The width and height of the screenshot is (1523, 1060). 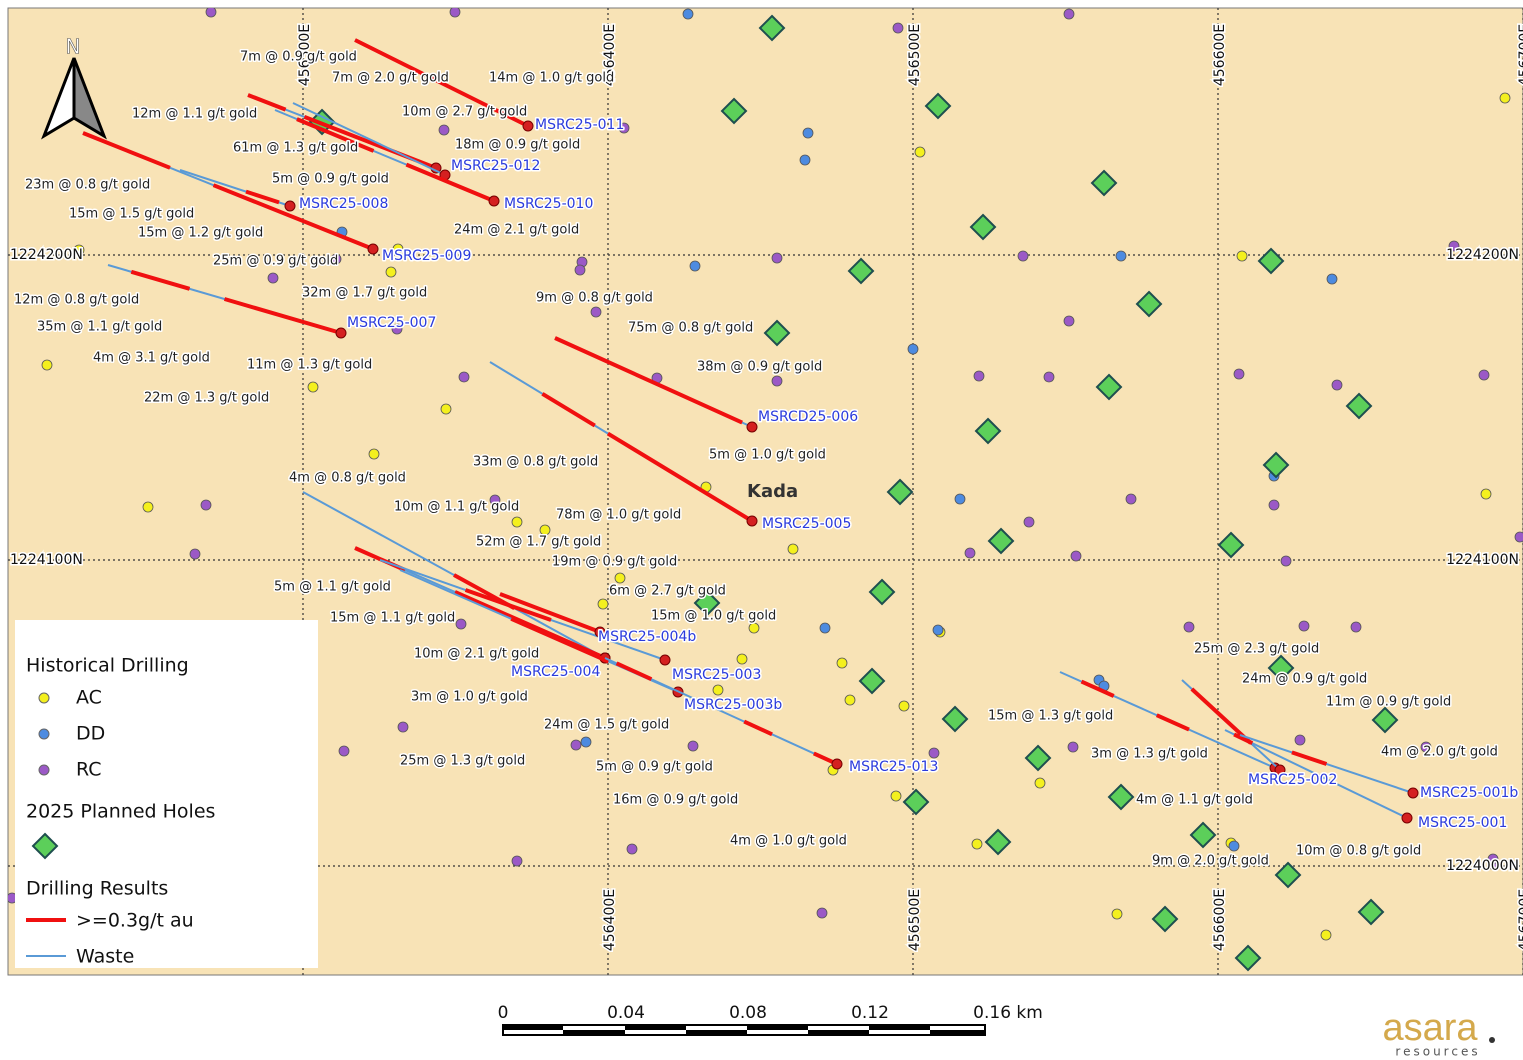 I want to click on easting-label: 456300E, so click(x=305, y=55).